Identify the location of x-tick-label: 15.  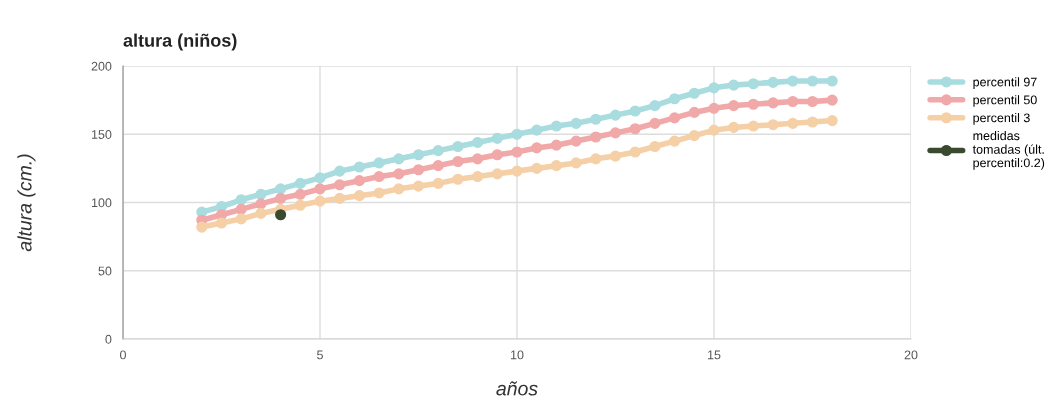
(714, 355).